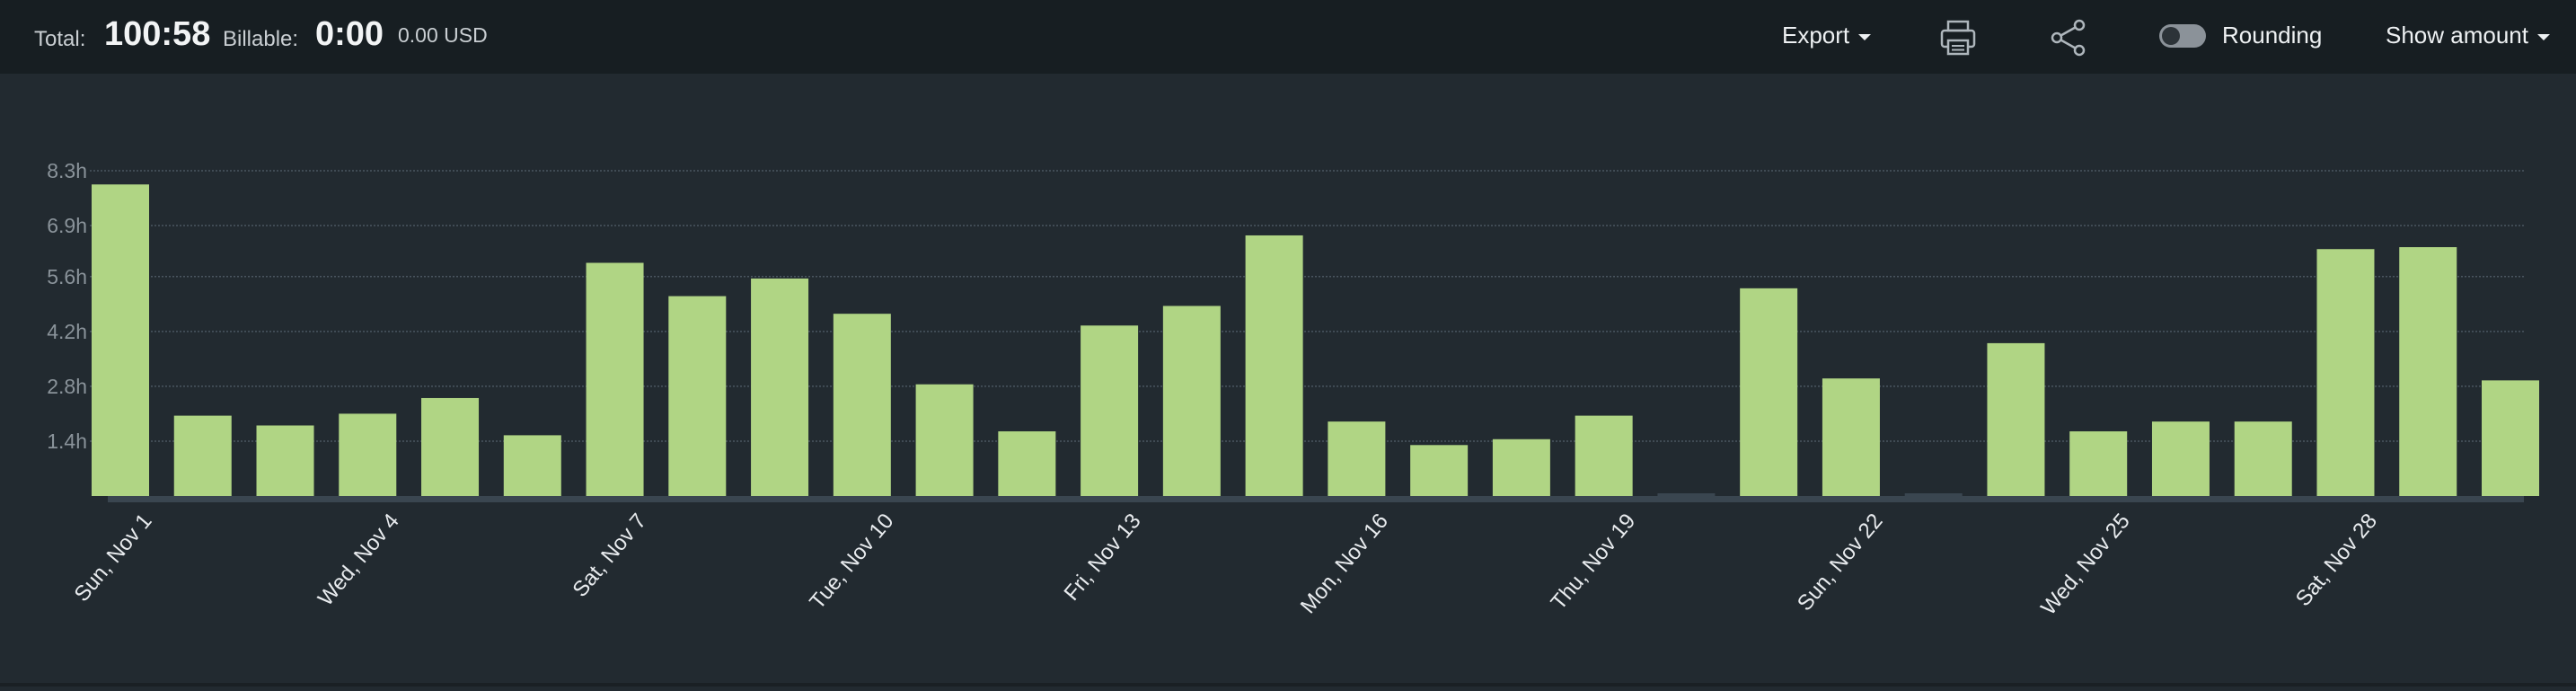 The height and width of the screenshot is (691, 2576). What do you see at coordinates (67, 276) in the screenshot?
I see `y-tick-label: 5.6h` at bounding box center [67, 276].